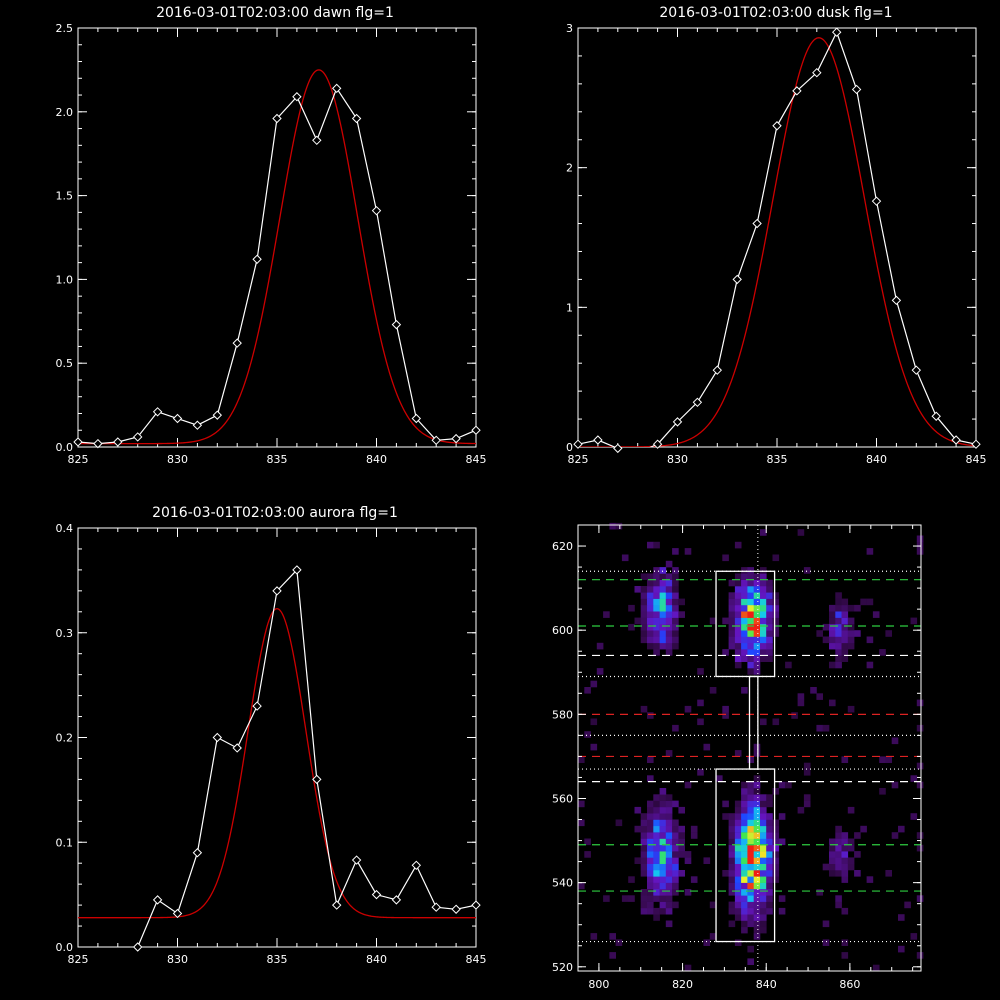 The width and height of the screenshot is (1000, 1000). What do you see at coordinates (562, 546) in the screenshot?
I see `heatmap-y-tick-label: 620` at bounding box center [562, 546].